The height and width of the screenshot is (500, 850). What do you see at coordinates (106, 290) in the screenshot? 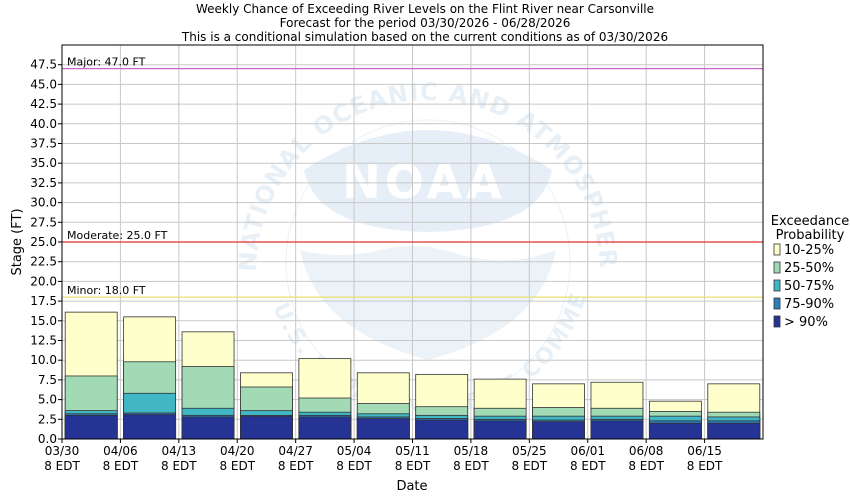
I see `threshold-label: Minor: 18.0 FT` at bounding box center [106, 290].